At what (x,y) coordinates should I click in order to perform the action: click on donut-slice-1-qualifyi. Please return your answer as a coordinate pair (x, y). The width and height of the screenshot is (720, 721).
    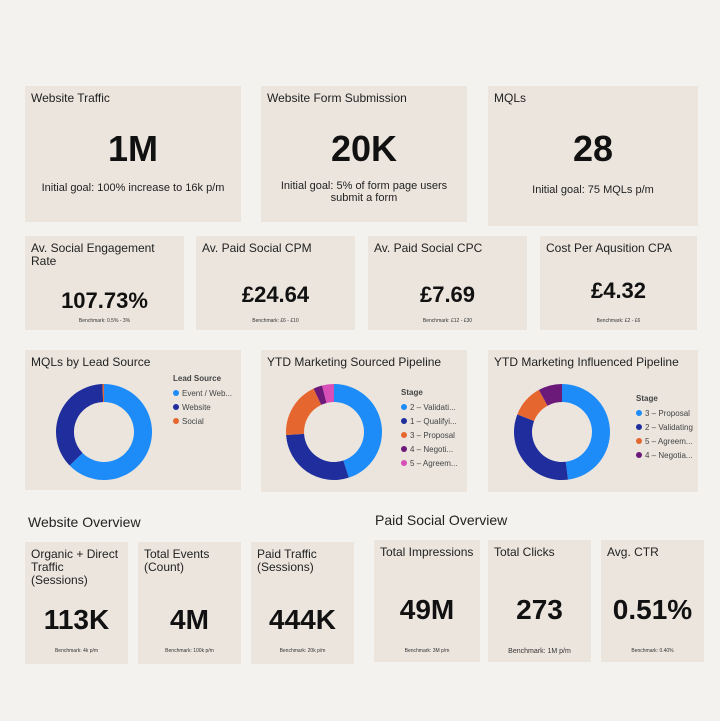
    Looking at the image, I should click on (317, 456).